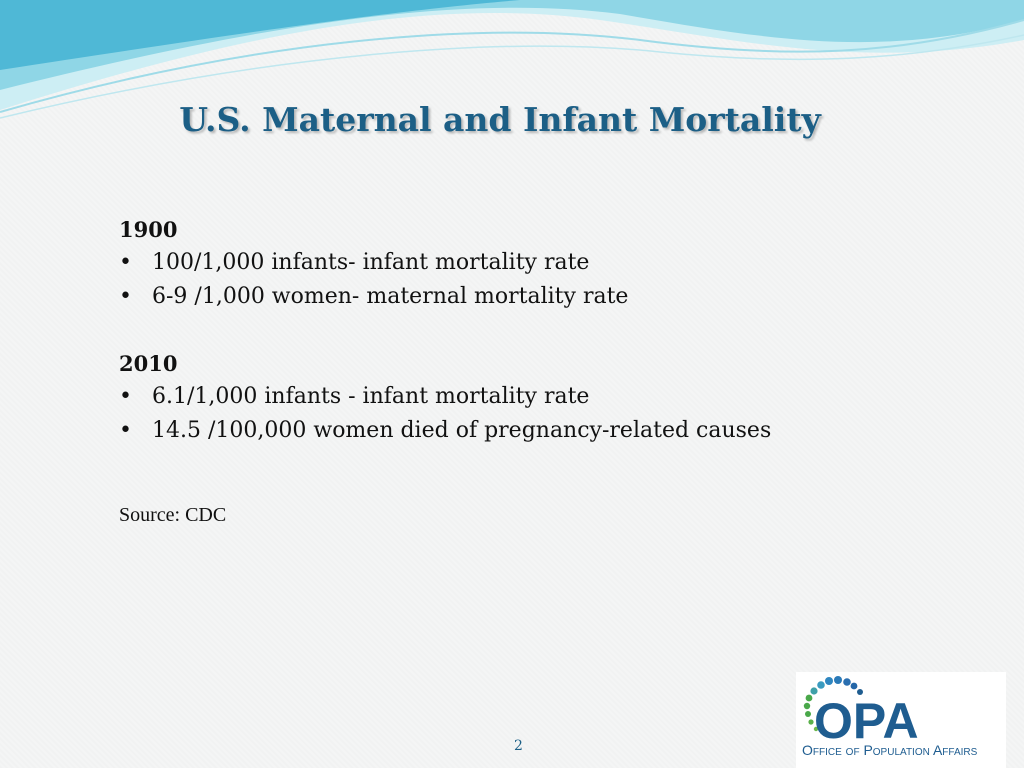 The width and height of the screenshot is (1024, 768). I want to click on bullet-text: 100/1,000 infants- infant mortality rate, so click(371, 262).